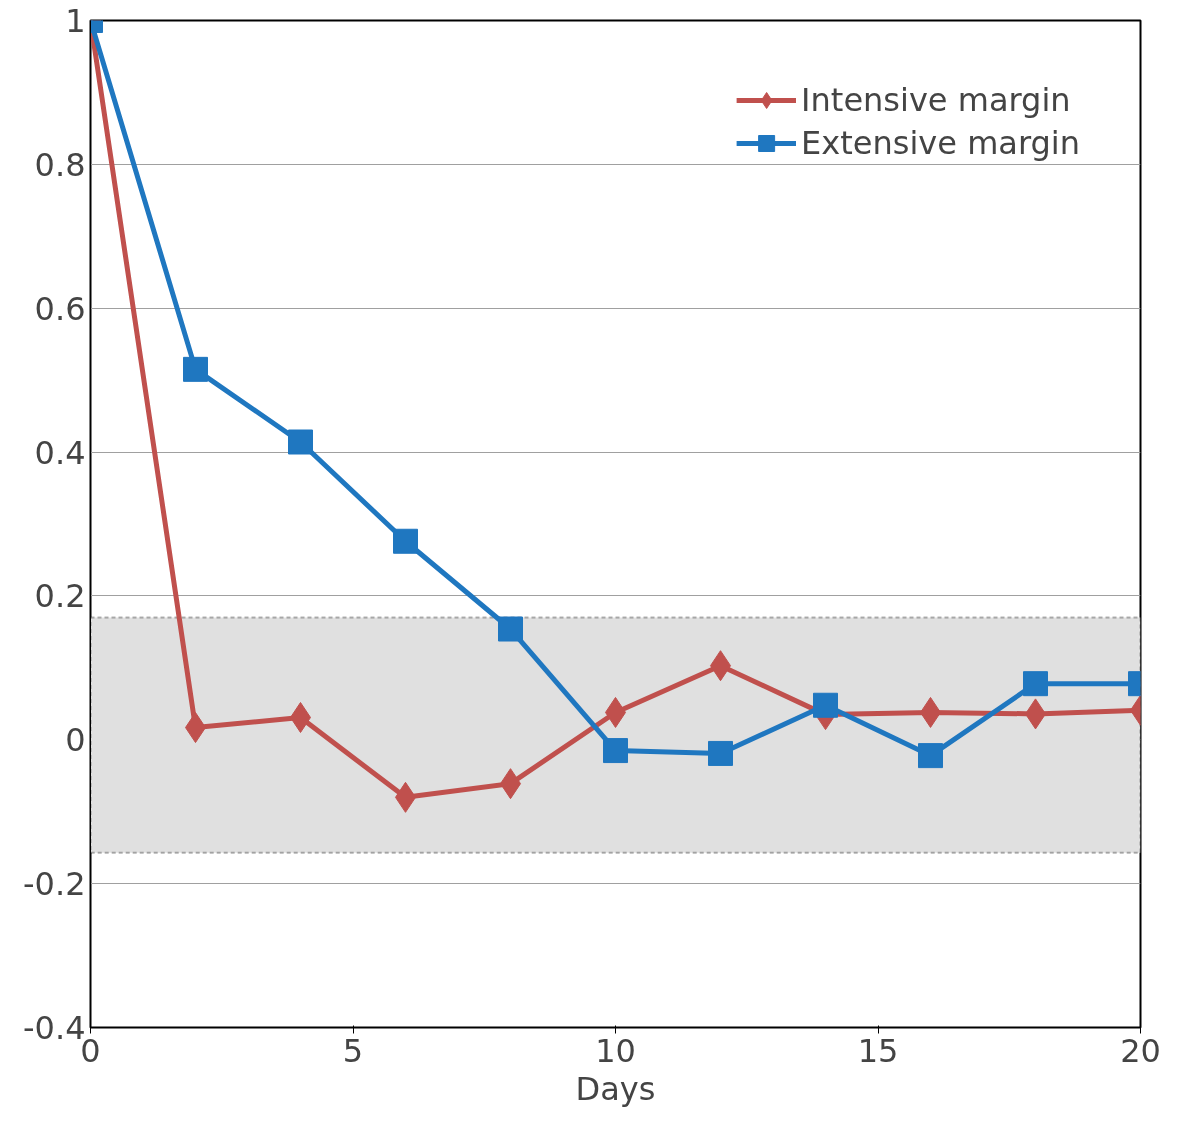  I want to click on x-tick-label: 5, so click(353, 1050).